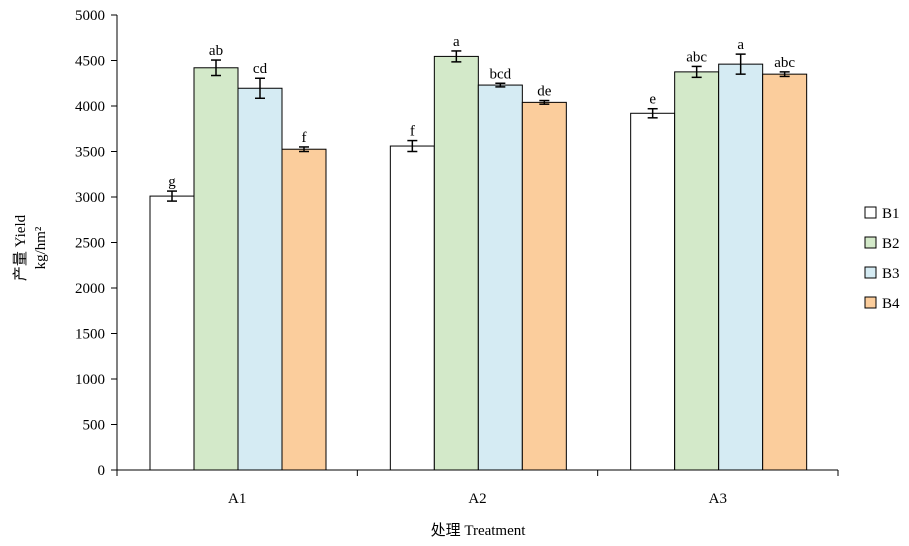 This screenshot has height=546, width=909. What do you see at coordinates (90, 16) in the screenshot?
I see `y-tick-label: 5000` at bounding box center [90, 16].